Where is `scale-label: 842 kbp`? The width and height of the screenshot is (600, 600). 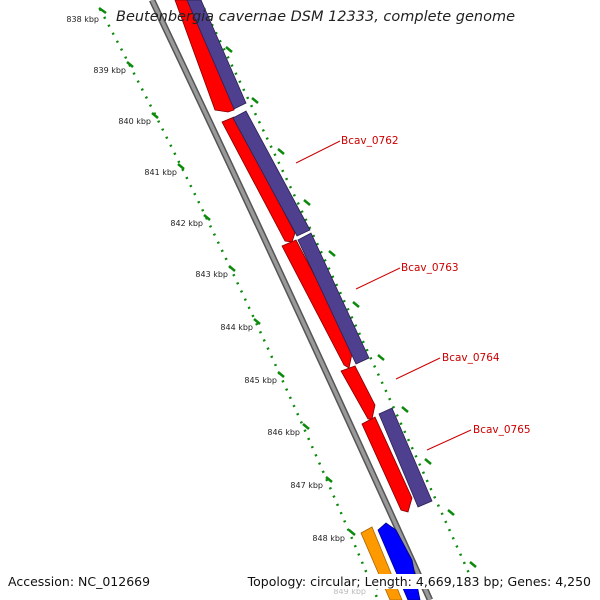
scale-label: 842 kbp is located at coordinates (186, 223).